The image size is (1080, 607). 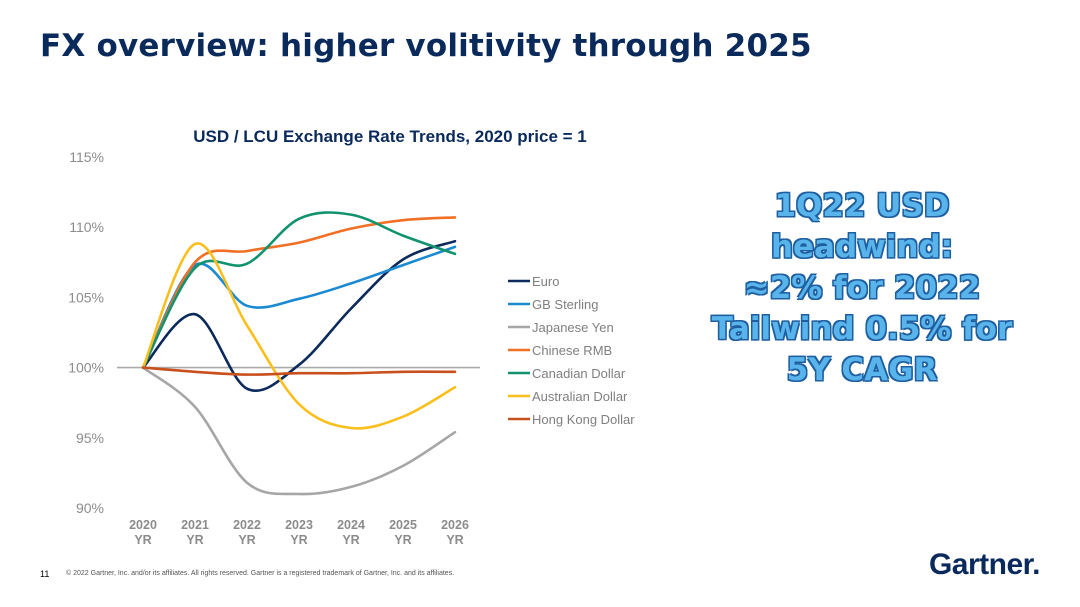 I want to click on callout-line: headwind:, so click(x=862, y=247).